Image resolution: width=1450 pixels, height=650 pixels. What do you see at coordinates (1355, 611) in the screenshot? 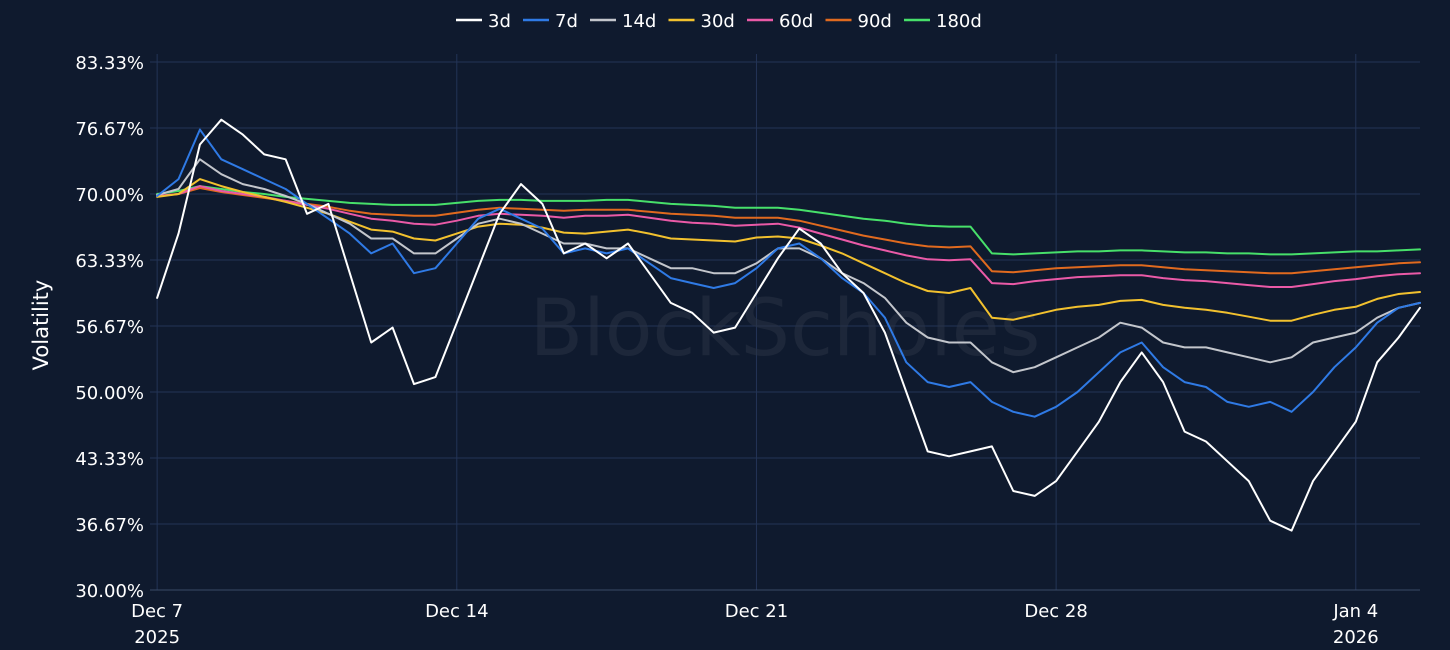
I see `x-tick-label: Jan 4` at bounding box center [1355, 611].